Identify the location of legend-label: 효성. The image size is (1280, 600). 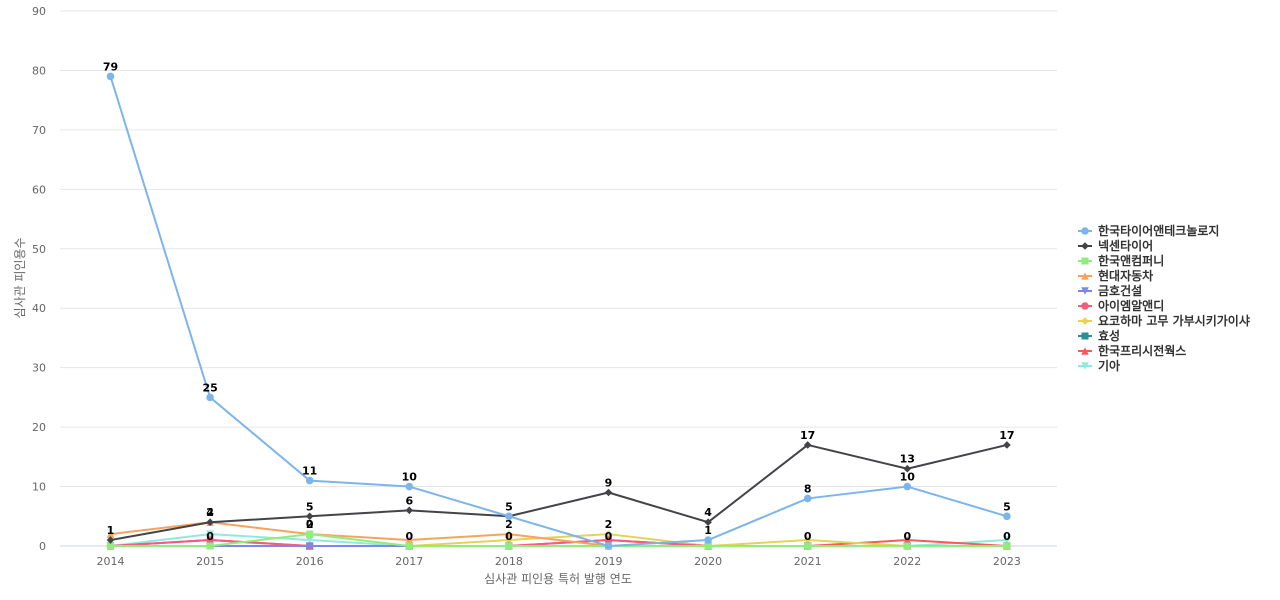
(1109, 336).